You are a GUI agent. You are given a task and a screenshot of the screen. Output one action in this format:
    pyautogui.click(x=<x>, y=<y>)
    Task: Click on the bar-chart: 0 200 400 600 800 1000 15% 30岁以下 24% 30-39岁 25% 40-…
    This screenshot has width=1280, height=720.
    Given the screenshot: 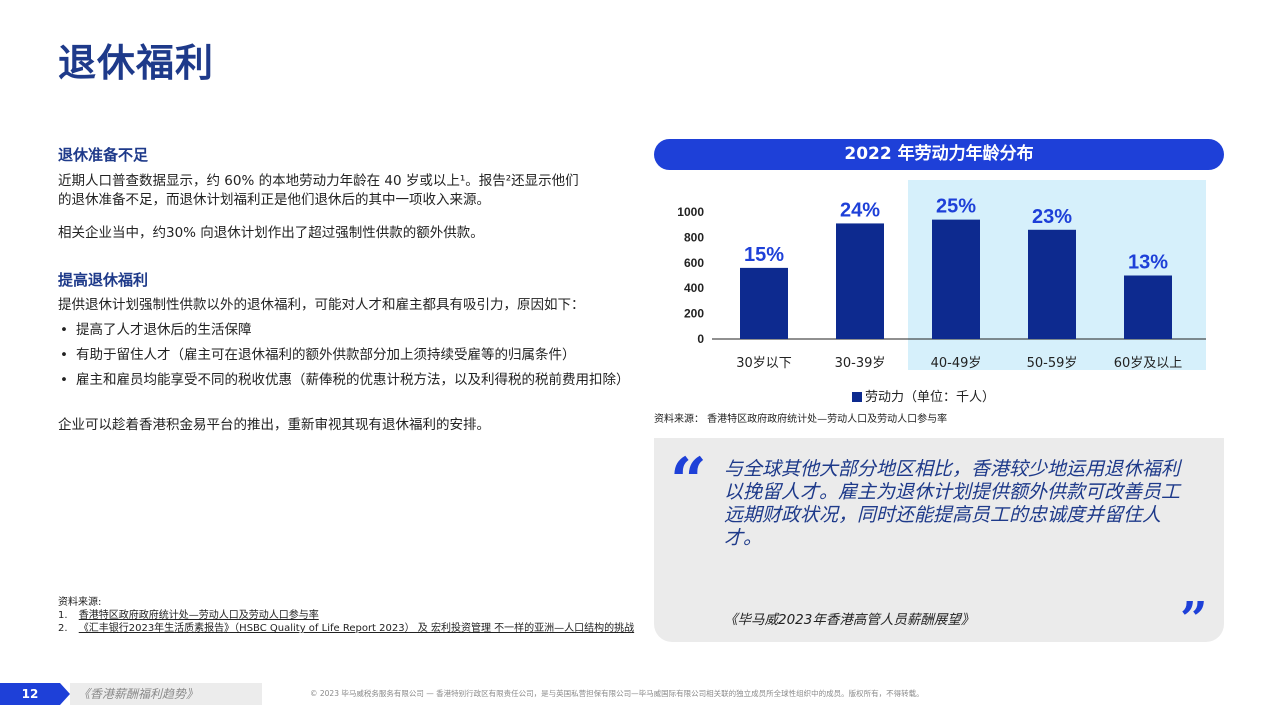 What is the action you would take?
    pyautogui.click(x=941, y=275)
    